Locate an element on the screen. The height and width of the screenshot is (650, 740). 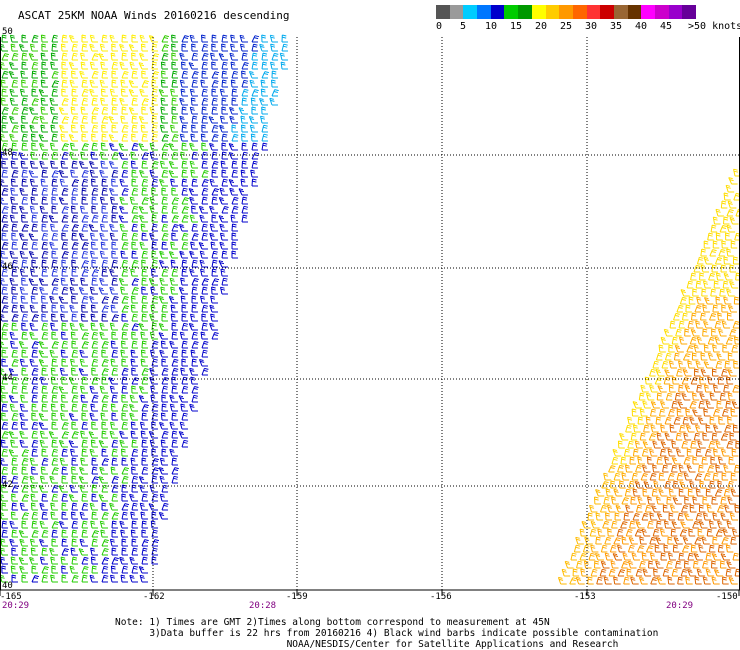
lon-label-159: -159 is located at coordinates (297, 597).